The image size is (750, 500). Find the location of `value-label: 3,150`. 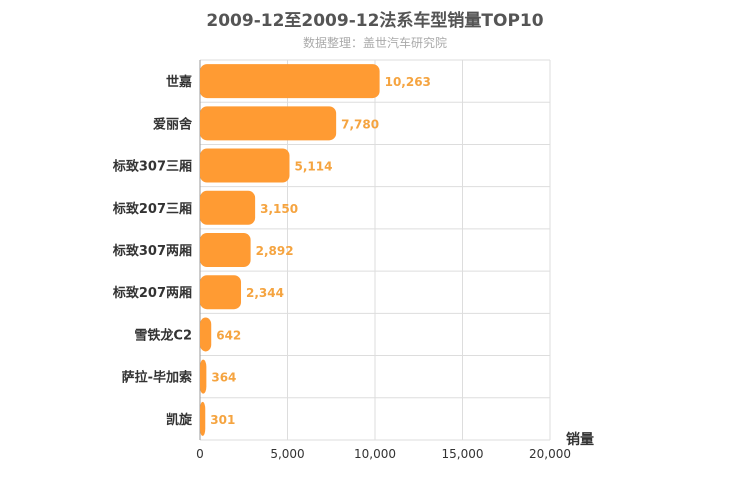

value-label: 3,150 is located at coordinates (279, 209).